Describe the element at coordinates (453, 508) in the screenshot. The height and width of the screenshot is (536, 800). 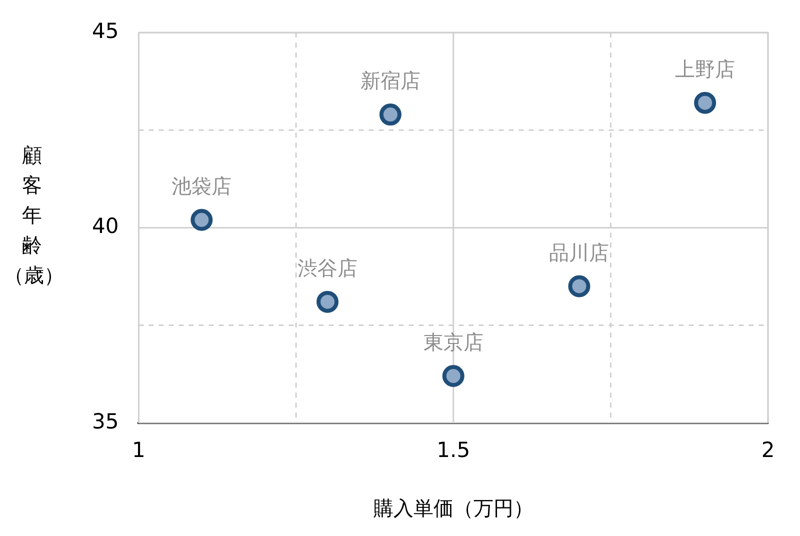
I see `x-axis-title: 購入単価（万円）` at that location.